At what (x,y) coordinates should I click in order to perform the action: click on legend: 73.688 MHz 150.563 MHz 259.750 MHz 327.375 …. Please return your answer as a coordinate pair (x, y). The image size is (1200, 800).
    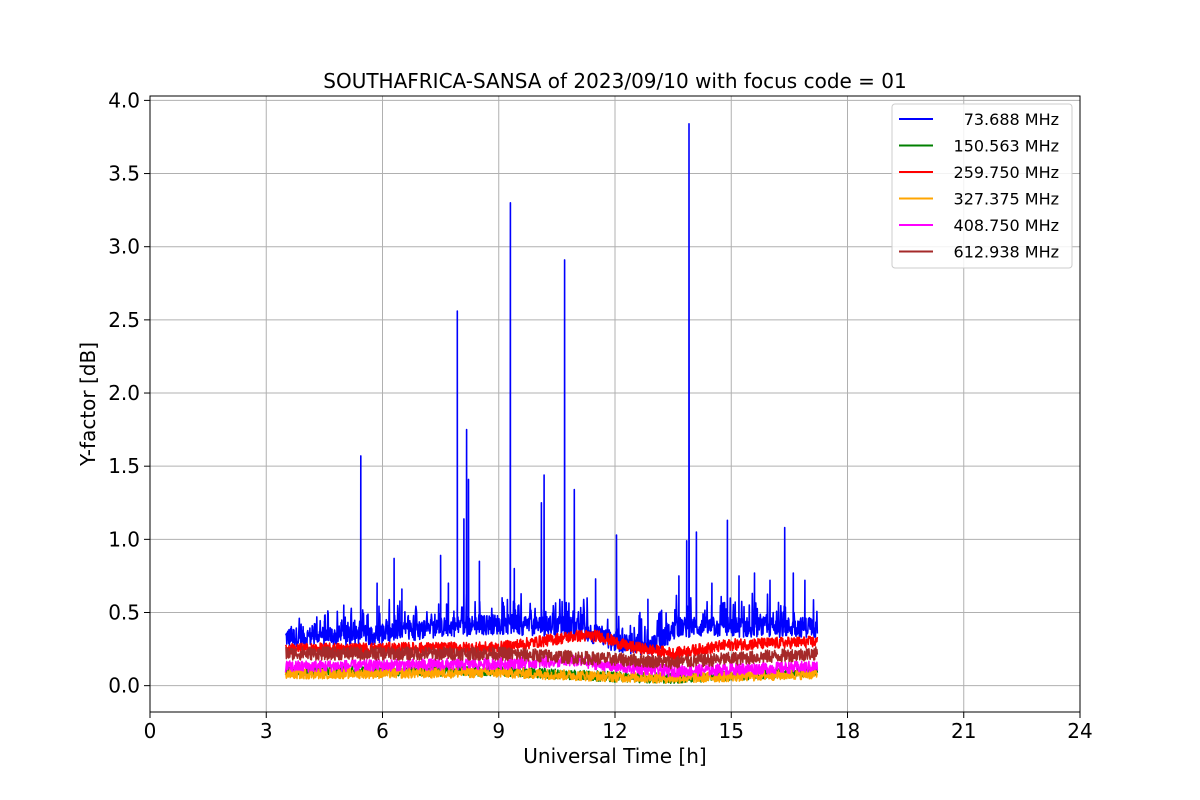
    Looking at the image, I should click on (982, 186).